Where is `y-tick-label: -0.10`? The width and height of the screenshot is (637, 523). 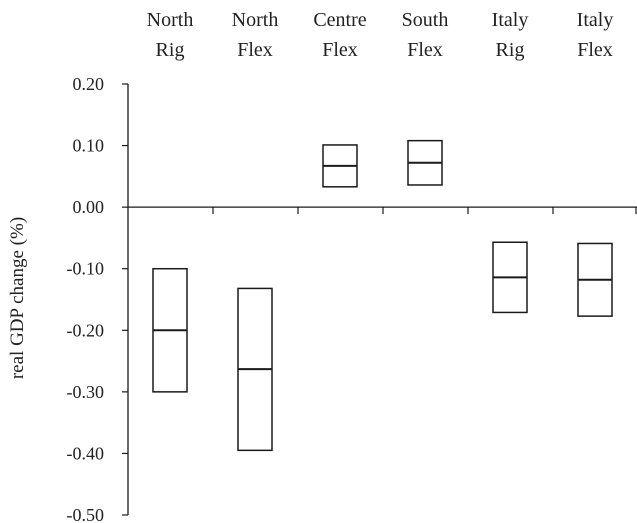 y-tick-label: -0.10 is located at coordinates (86, 269).